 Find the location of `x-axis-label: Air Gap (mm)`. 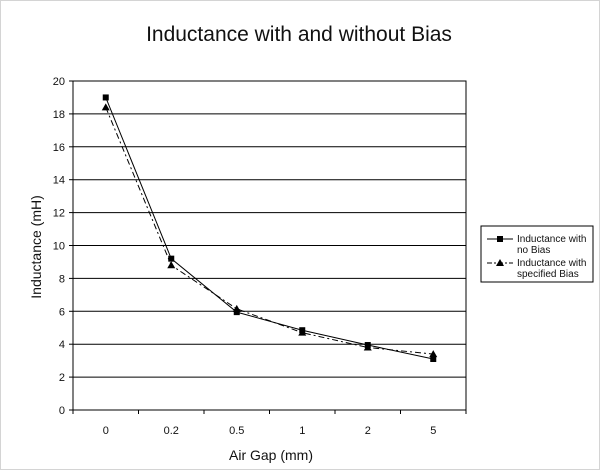

x-axis-label: Air Gap (mm) is located at coordinates (271, 455).